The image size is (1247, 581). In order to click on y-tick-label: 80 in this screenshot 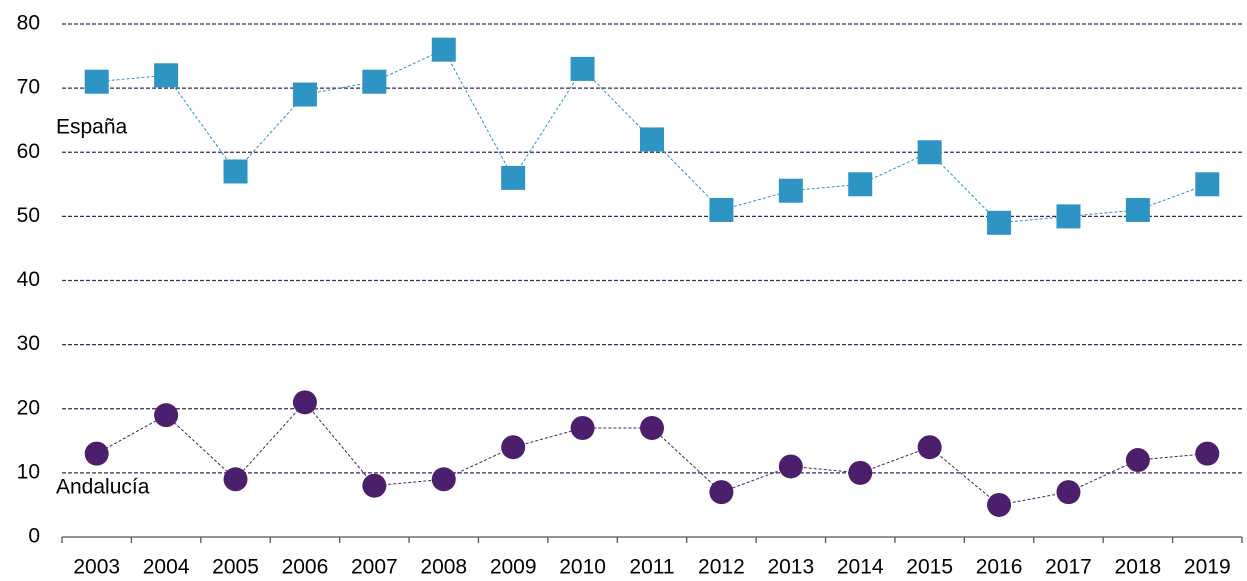, I will do `click(28, 23)`.